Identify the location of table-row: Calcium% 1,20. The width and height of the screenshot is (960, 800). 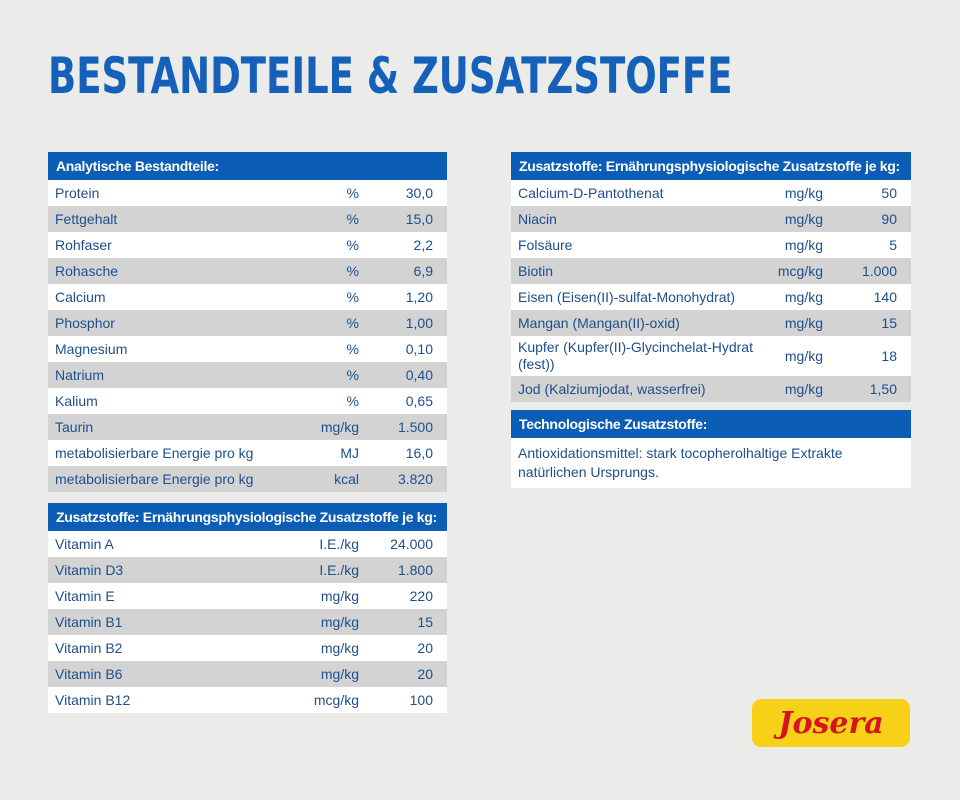
(247, 297).